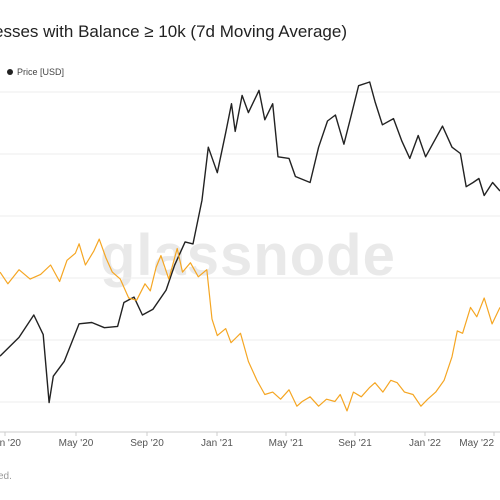  I want to click on x-tick-label-2: Sep '20, so click(147, 443).